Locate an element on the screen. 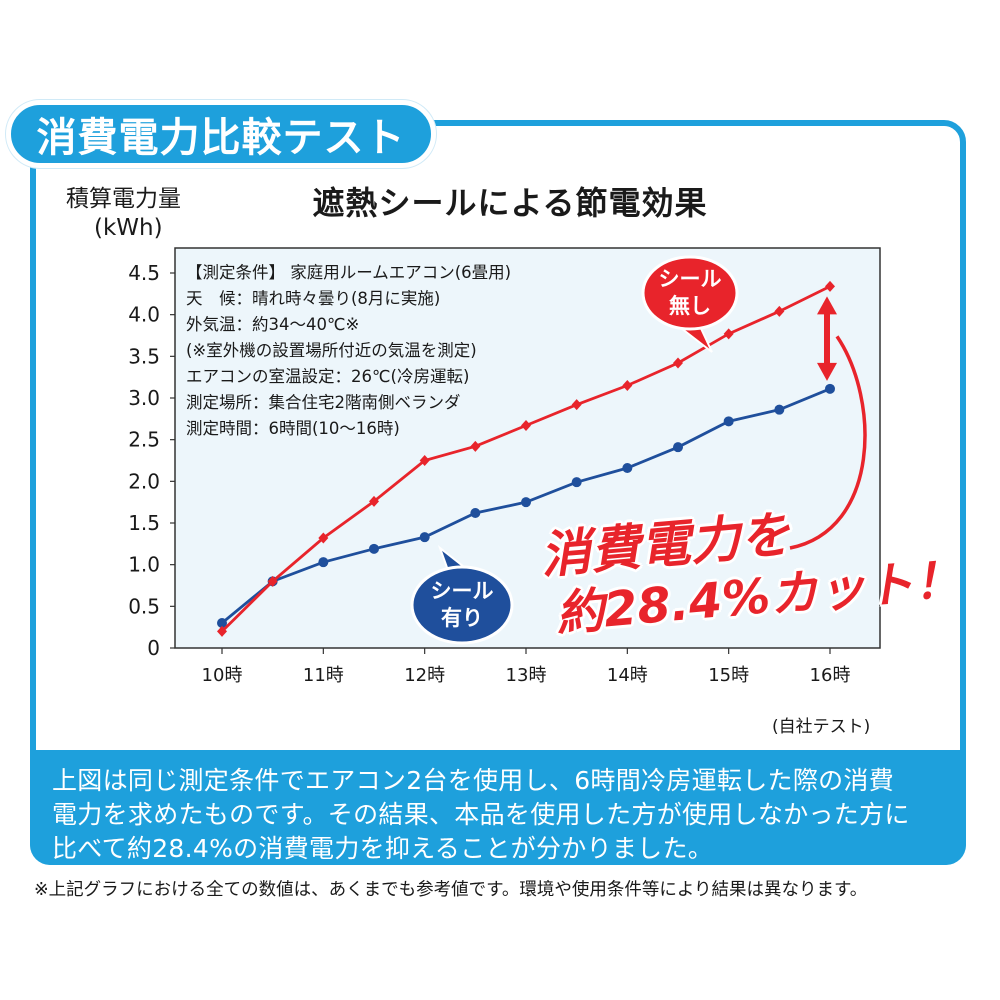 This screenshot has width=1000, height=1000. bubble-without-seal-label-2: 無し is located at coordinates (690, 306).